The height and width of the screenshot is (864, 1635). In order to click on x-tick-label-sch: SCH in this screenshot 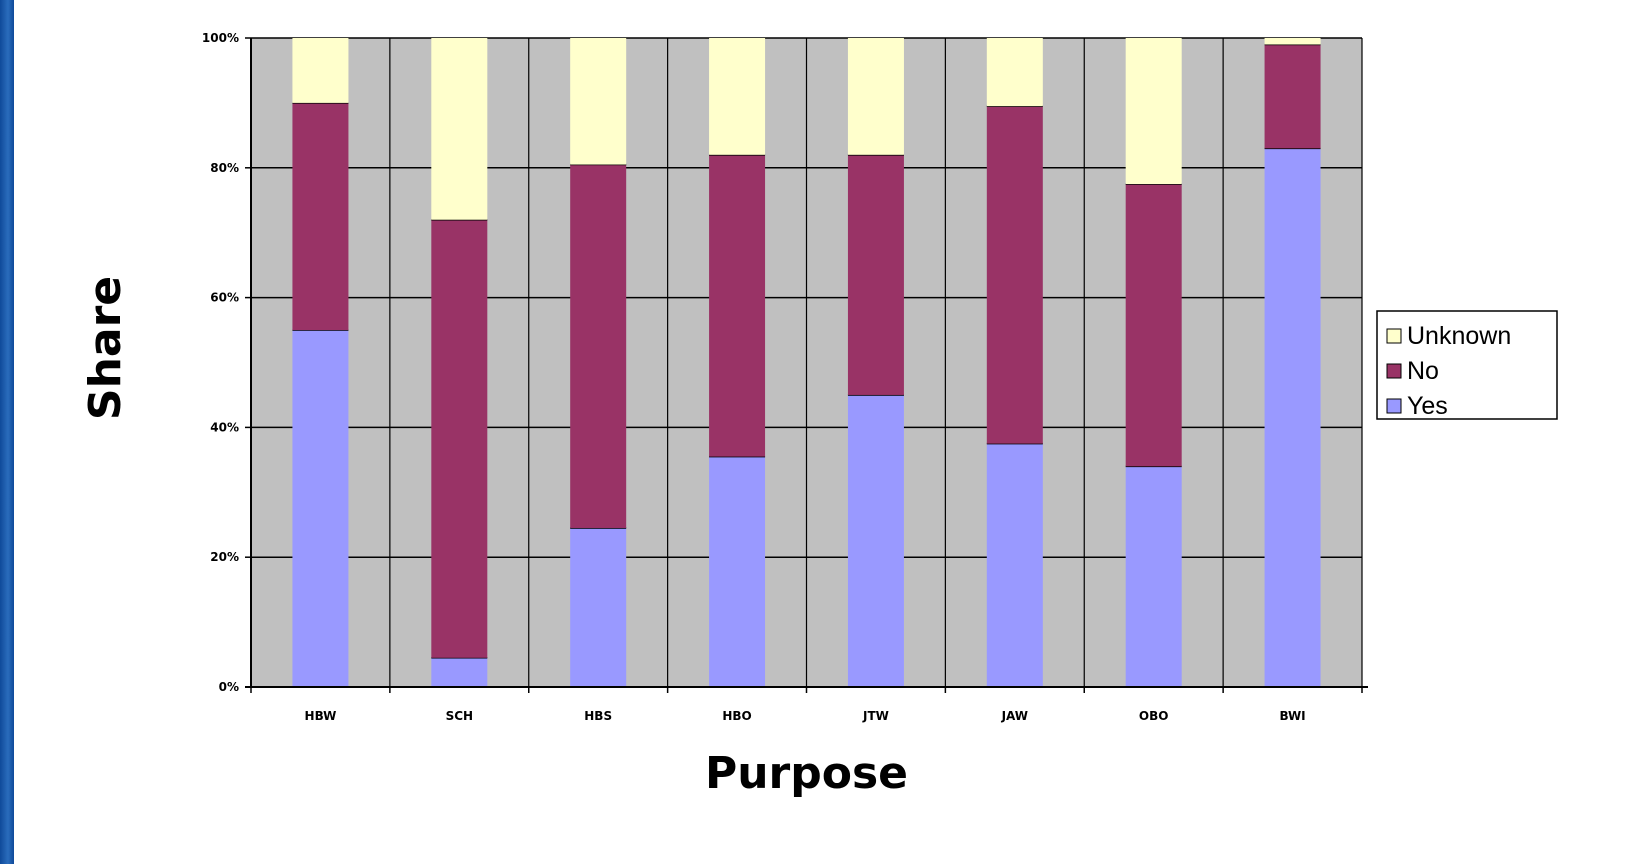, I will do `click(460, 716)`.